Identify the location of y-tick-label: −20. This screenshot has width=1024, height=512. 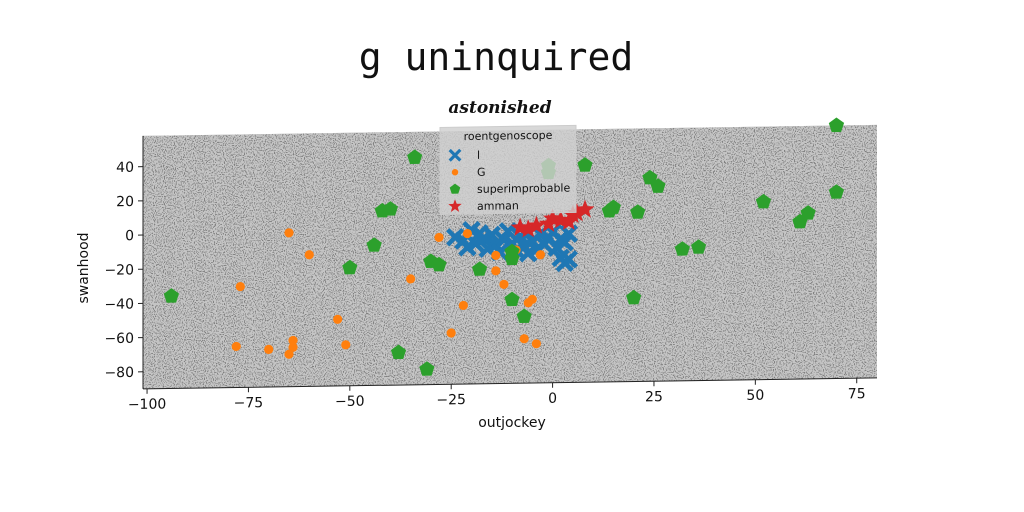
(119, 270).